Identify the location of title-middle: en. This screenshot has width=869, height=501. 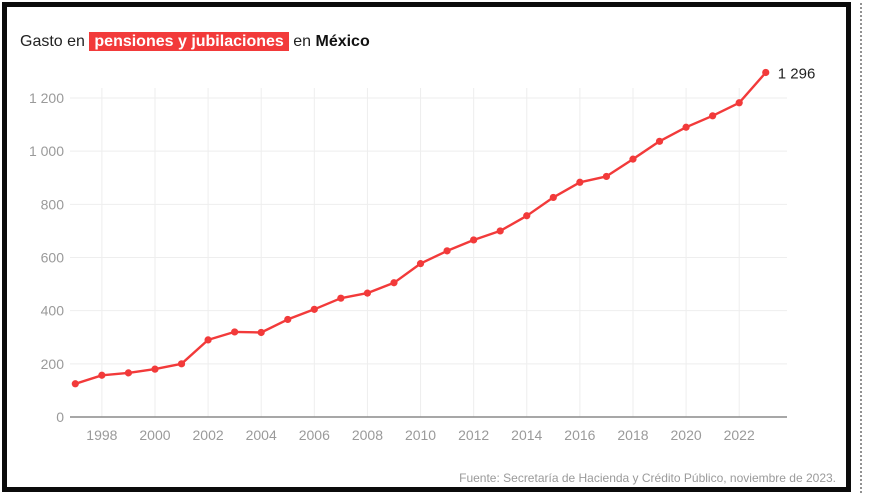
(302, 41).